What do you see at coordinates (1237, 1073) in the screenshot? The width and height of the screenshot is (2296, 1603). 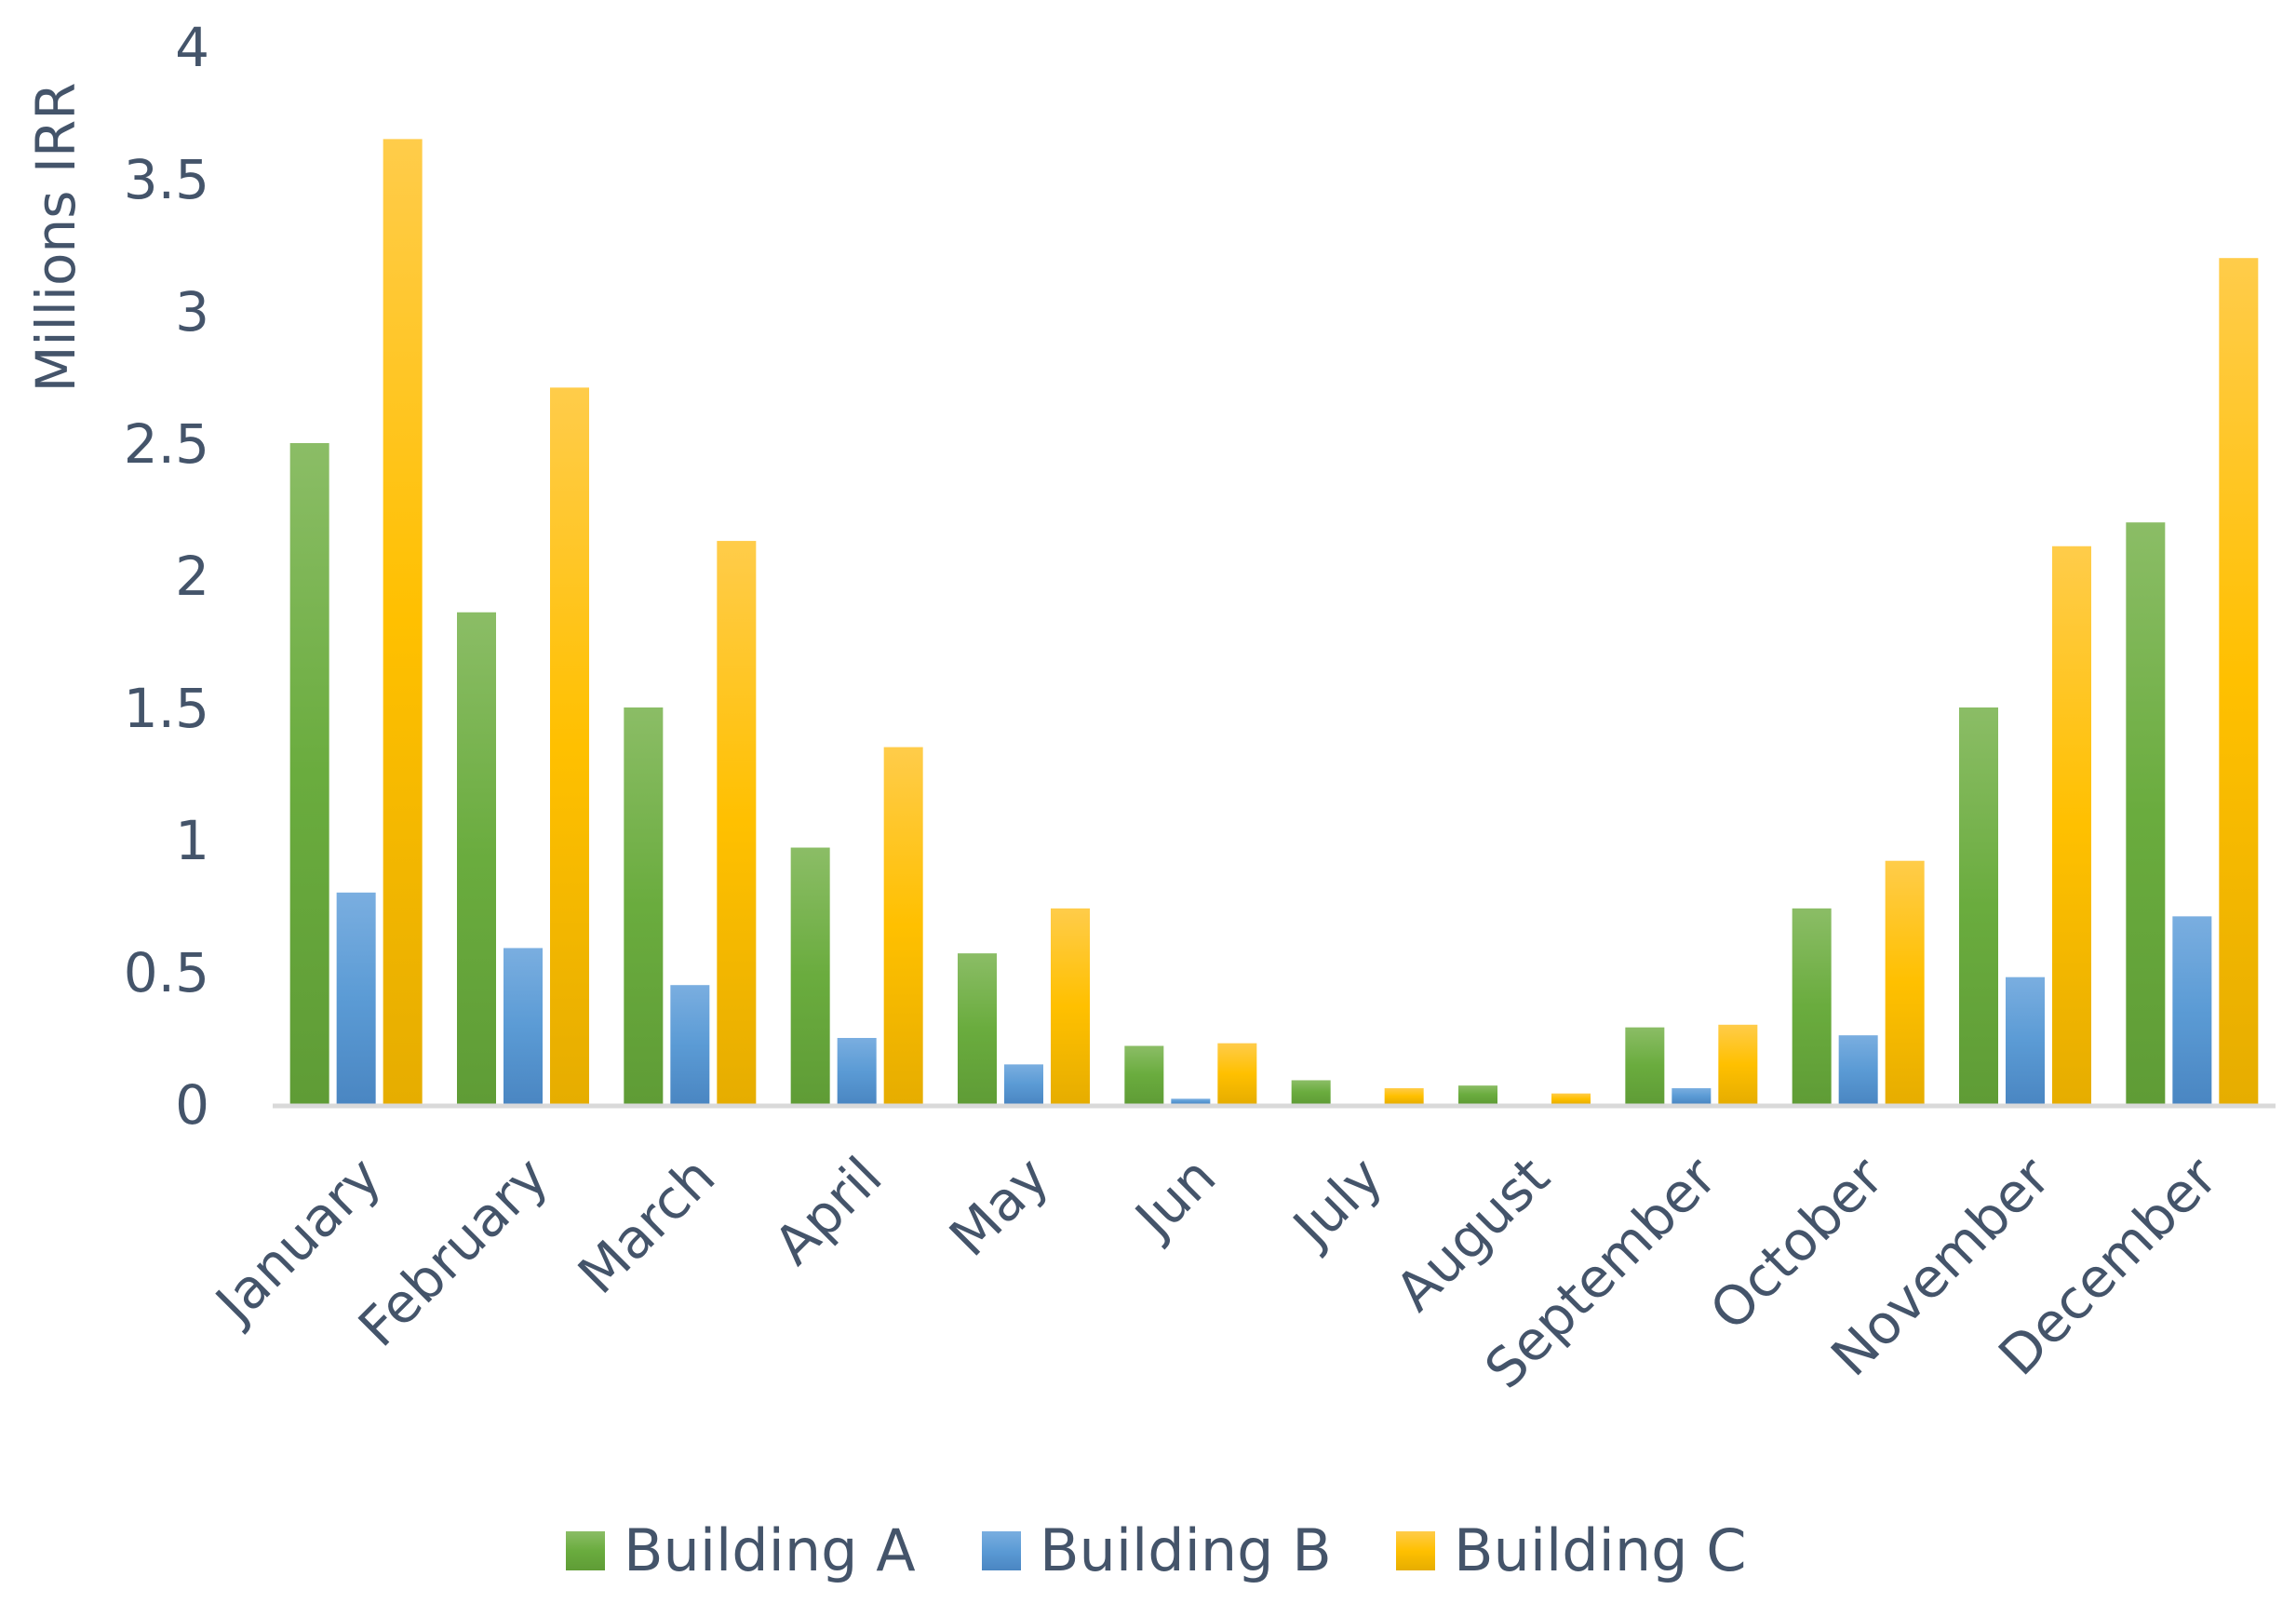 I see `bar-building-c-jun` at bounding box center [1237, 1073].